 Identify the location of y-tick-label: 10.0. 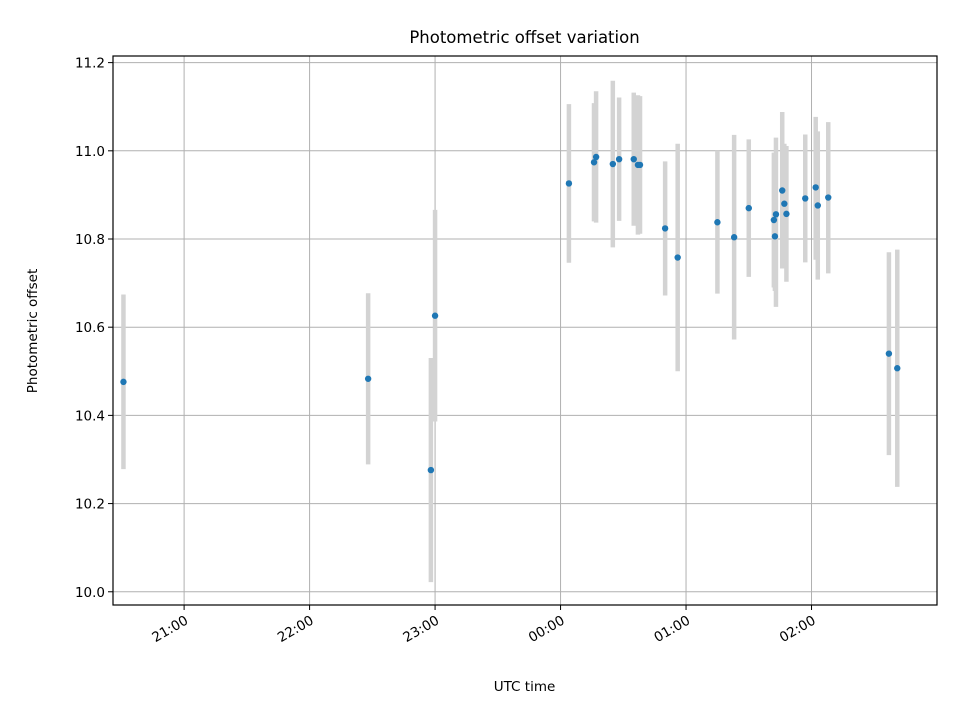
(90, 593).